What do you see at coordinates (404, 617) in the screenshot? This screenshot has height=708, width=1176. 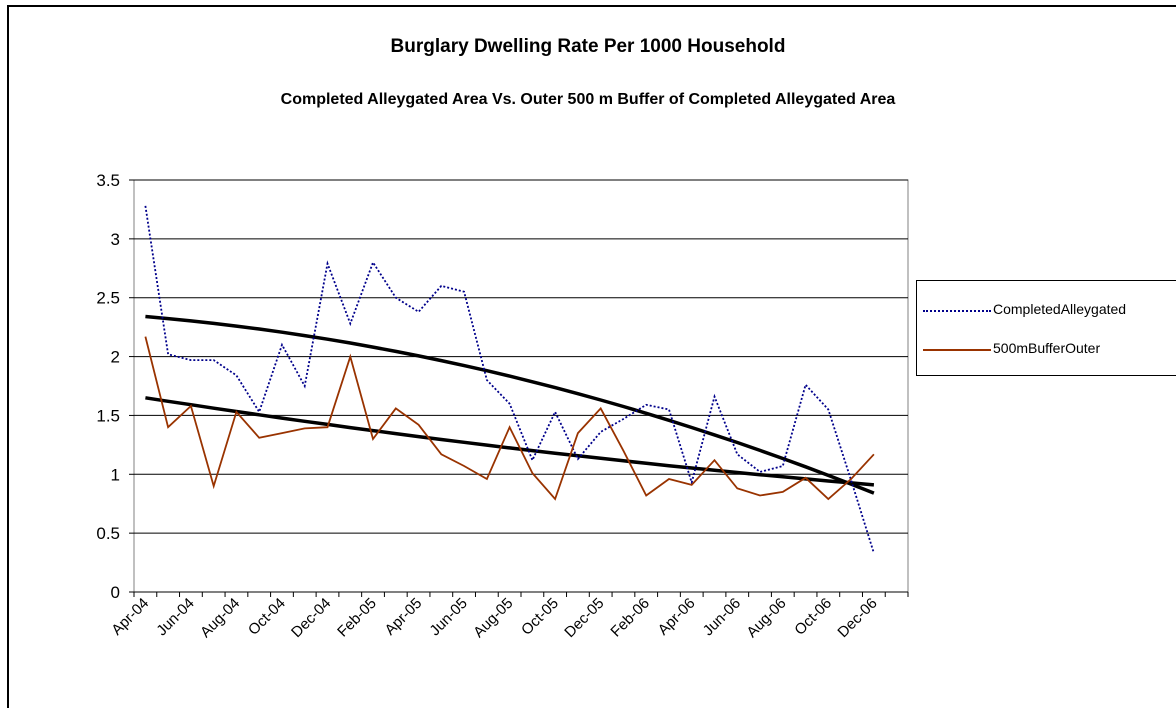 I see `x-tick-label: Apr-05` at bounding box center [404, 617].